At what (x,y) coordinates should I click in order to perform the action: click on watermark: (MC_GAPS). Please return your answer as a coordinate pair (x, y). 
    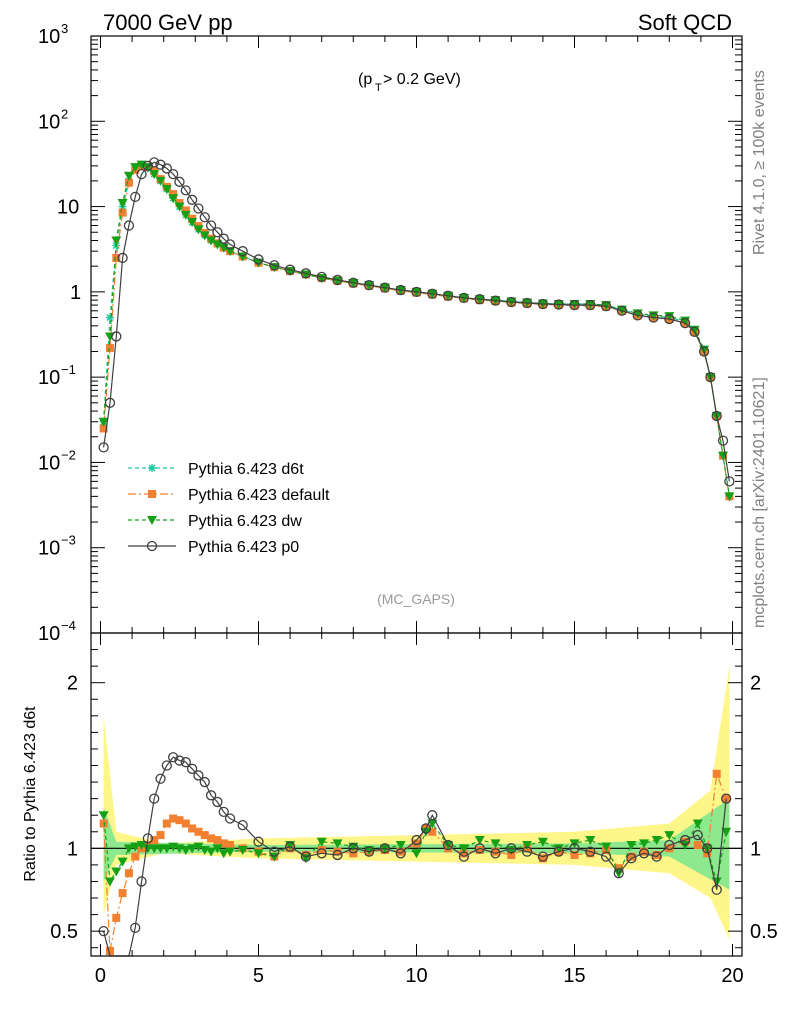
    Looking at the image, I should click on (416, 599).